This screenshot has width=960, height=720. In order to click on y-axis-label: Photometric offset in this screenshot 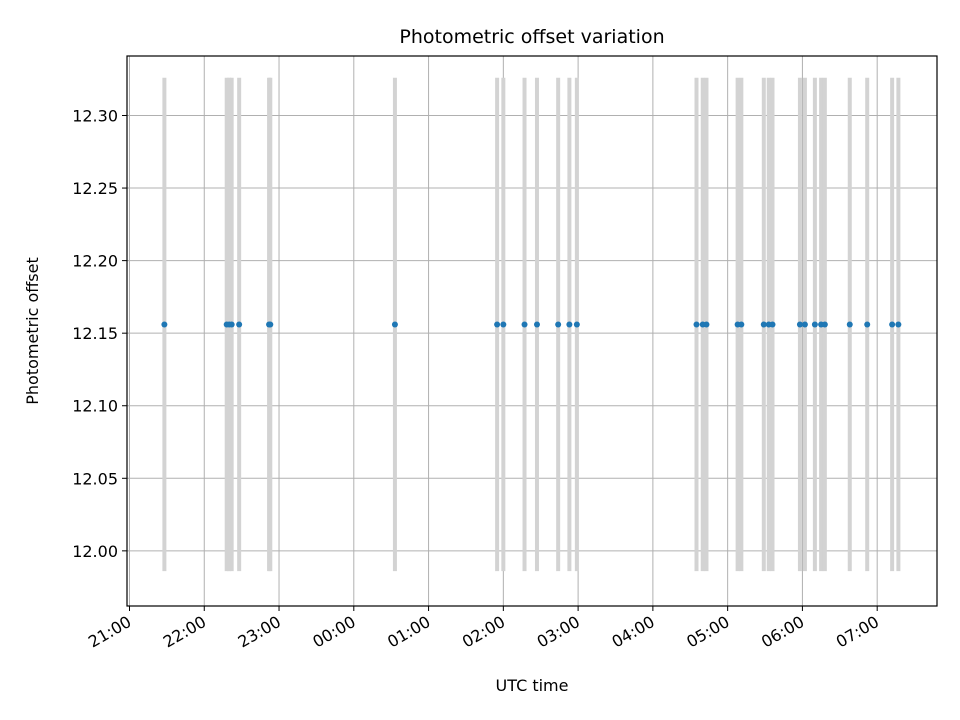, I will do `click(32, 331)`.